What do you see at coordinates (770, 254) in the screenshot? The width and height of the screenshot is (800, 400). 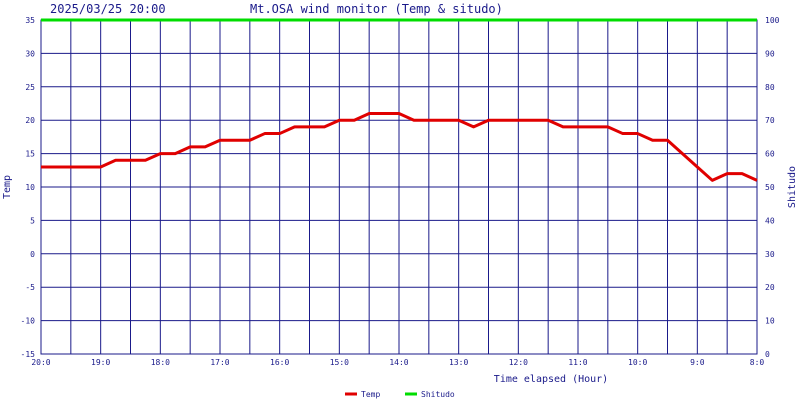 I see `y-tick-label-right: 30` at bounding box center [770, 254].